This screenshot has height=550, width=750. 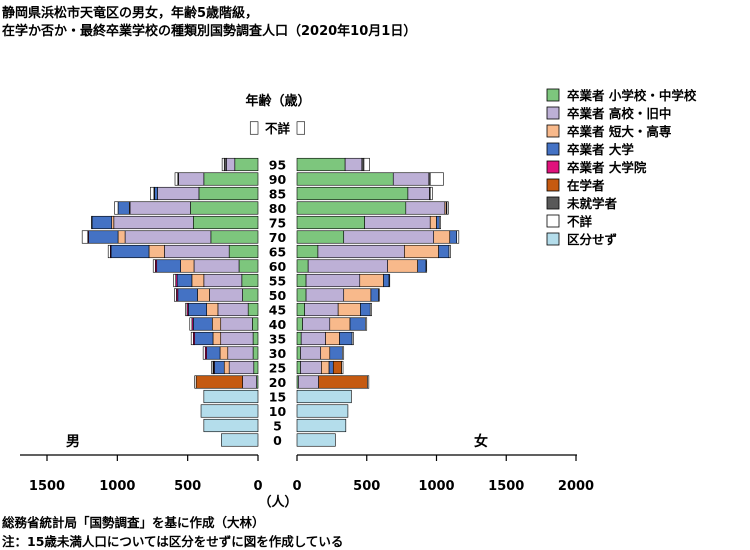 I want to click on bar-female-35-s0, so click(x=299, y=338).